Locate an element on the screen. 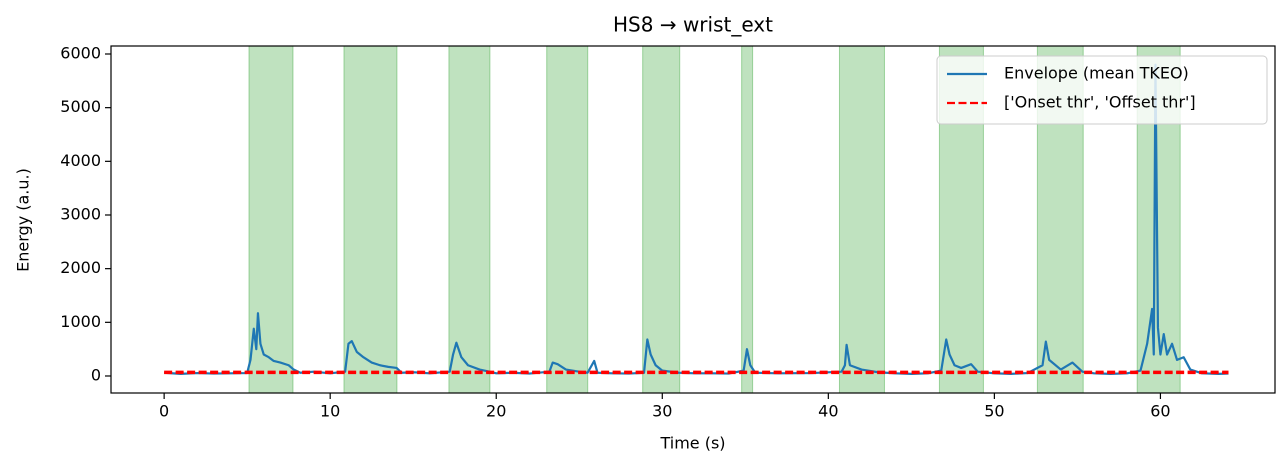 Image resolution: width=1288 pixels, height=474 pixels. y-tick-label: 4000 is located at coordinates (80, 160).